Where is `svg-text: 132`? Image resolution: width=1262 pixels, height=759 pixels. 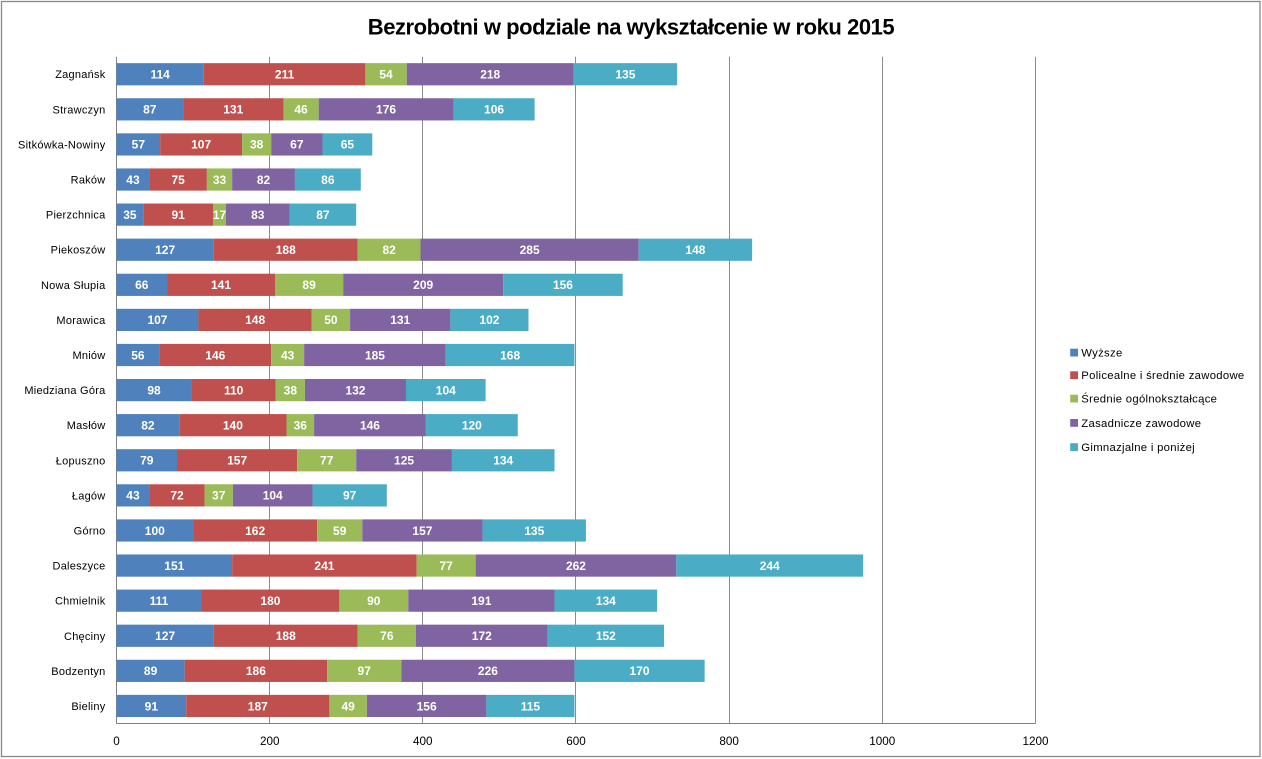 svg-text: 132 is located at coordinates (355, 390).